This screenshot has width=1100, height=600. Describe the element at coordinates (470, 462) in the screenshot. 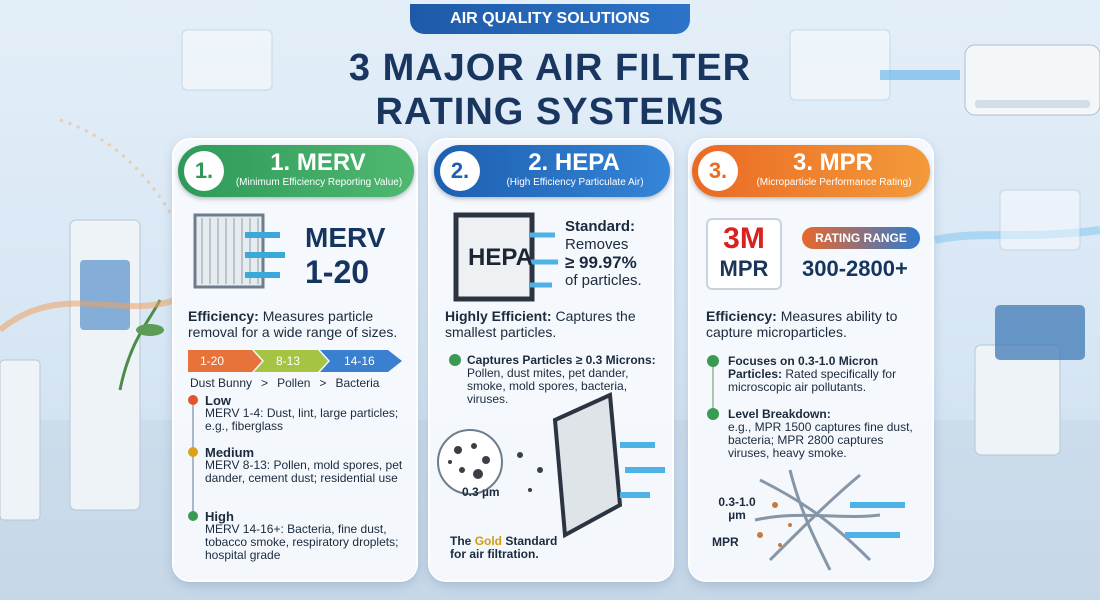

I see `magnifier` at that location.